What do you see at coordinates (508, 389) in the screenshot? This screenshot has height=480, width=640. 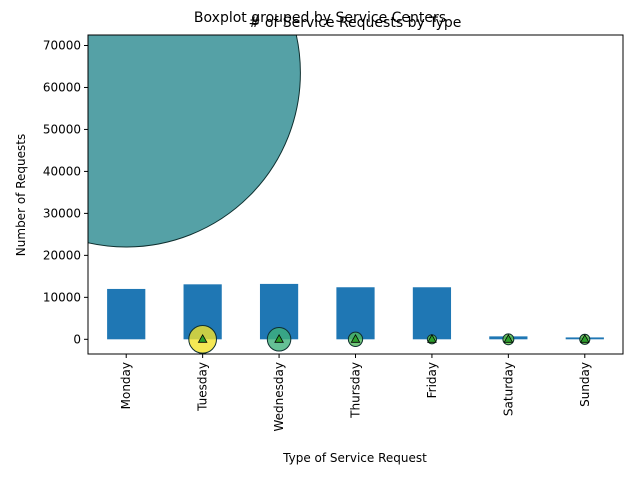 I see `x-tick-label: Saturday` at bounding box center [508, 389].